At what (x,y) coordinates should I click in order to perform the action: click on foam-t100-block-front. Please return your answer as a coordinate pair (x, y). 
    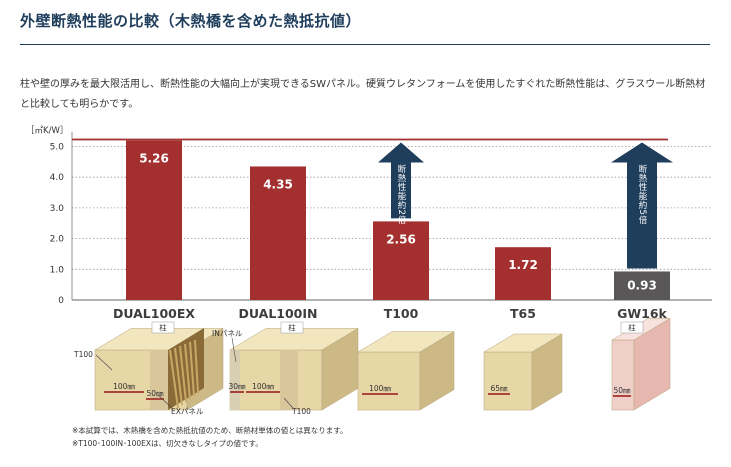
    Looking at the image, I should click on (389, 381).